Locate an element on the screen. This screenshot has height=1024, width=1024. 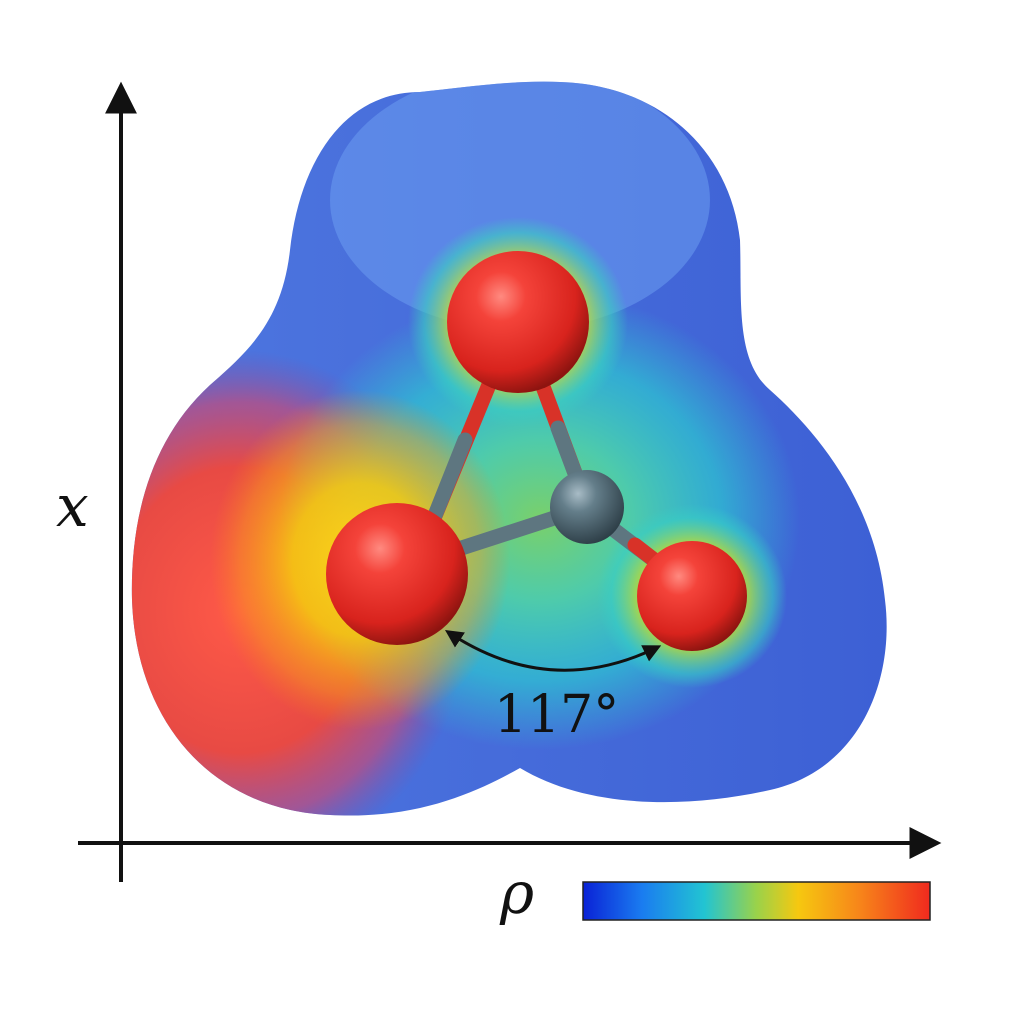
colorbar-label: ρ is located at coordinates (516, 893).